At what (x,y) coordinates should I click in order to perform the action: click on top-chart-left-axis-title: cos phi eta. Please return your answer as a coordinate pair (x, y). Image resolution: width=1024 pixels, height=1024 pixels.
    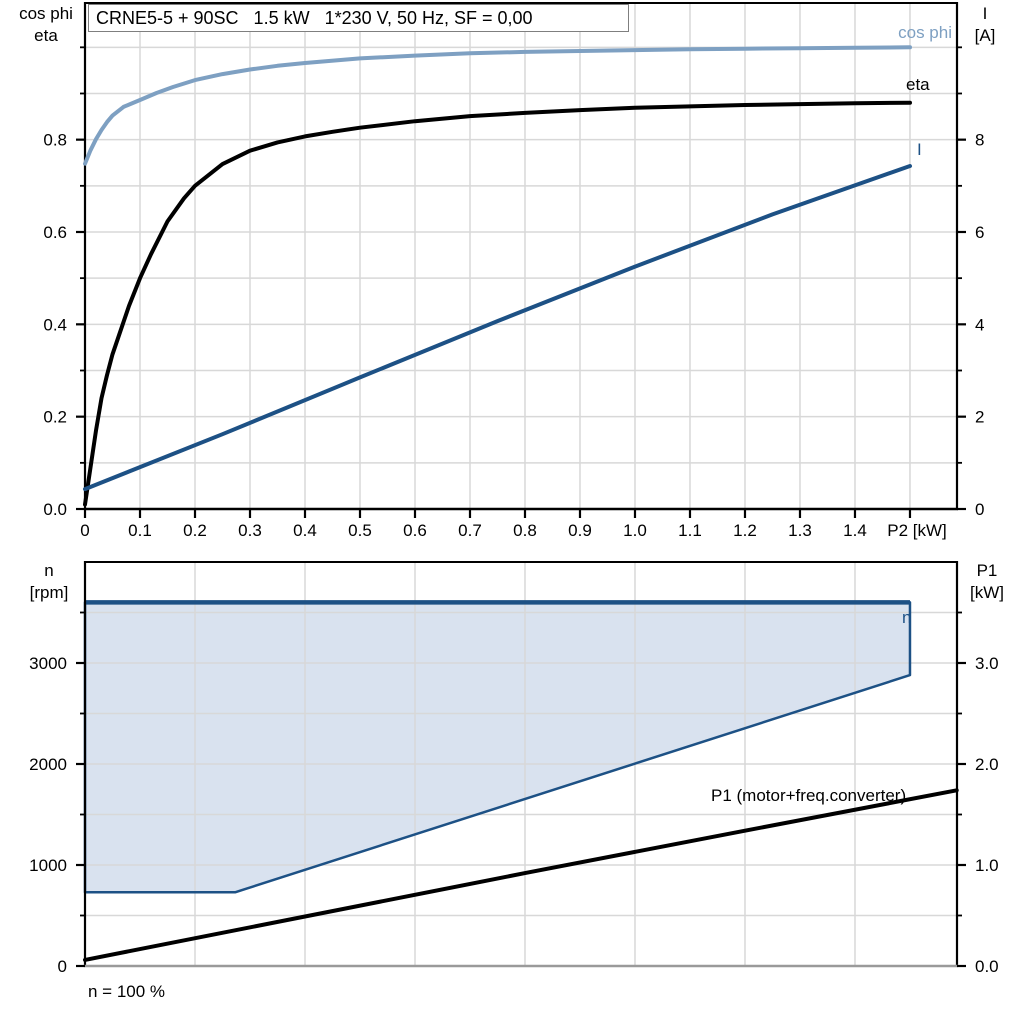
    Looking at the image, I should click on (46, 25).